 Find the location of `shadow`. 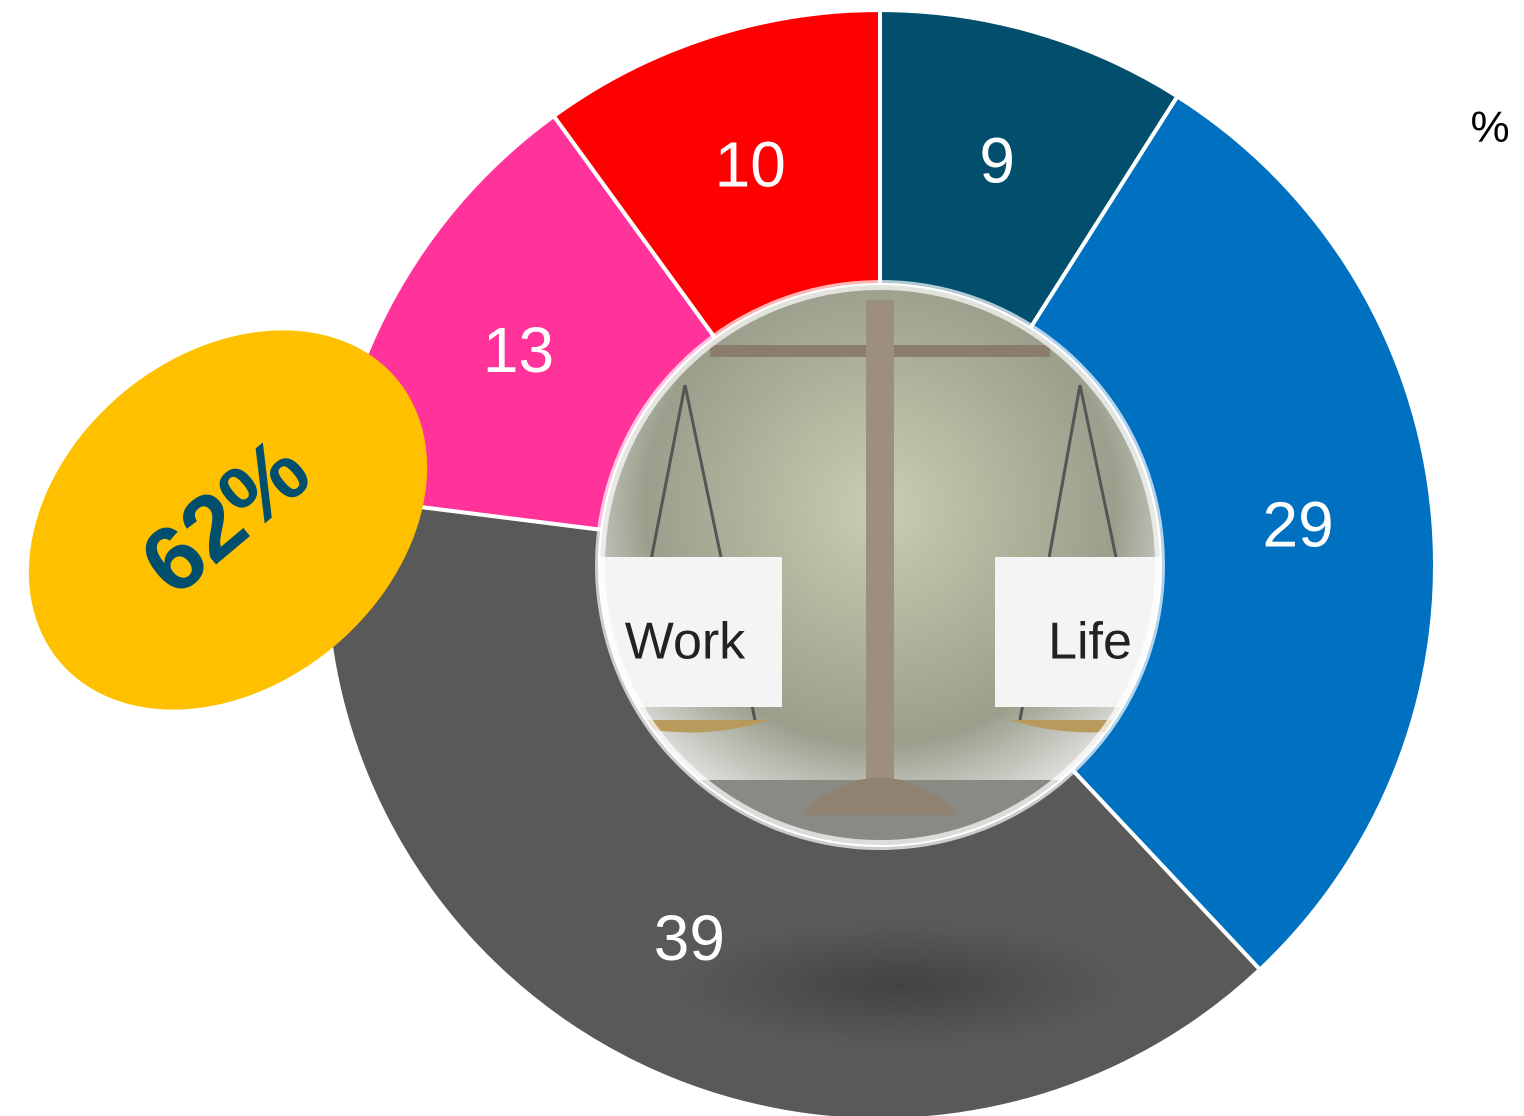

shadow is located at coordinates (900, 985).